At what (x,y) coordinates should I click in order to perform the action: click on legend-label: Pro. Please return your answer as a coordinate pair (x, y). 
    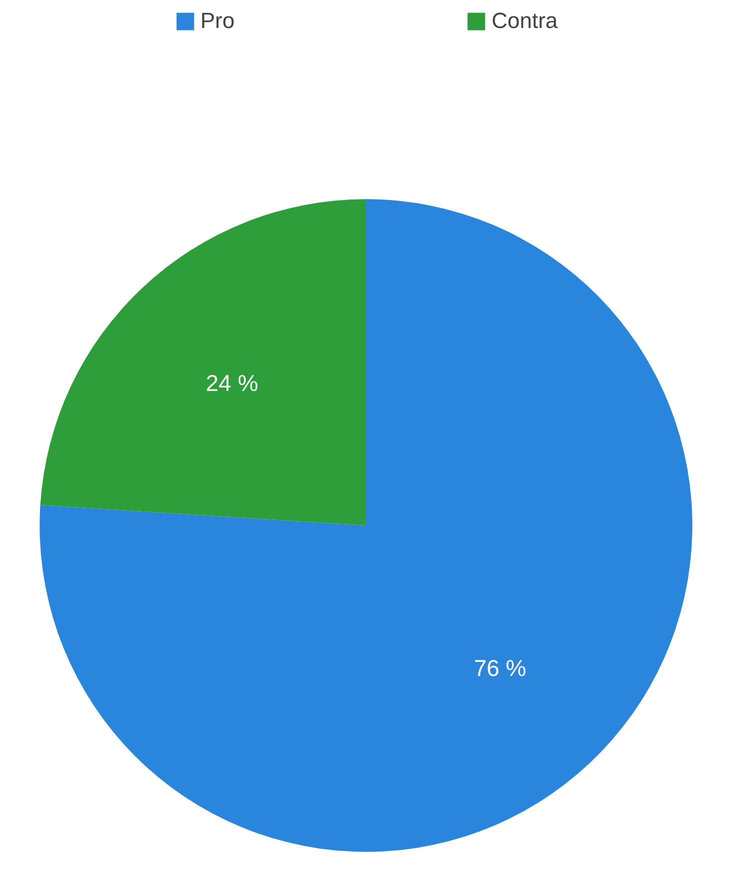
    Looking at the image, I should click on (217, 21).